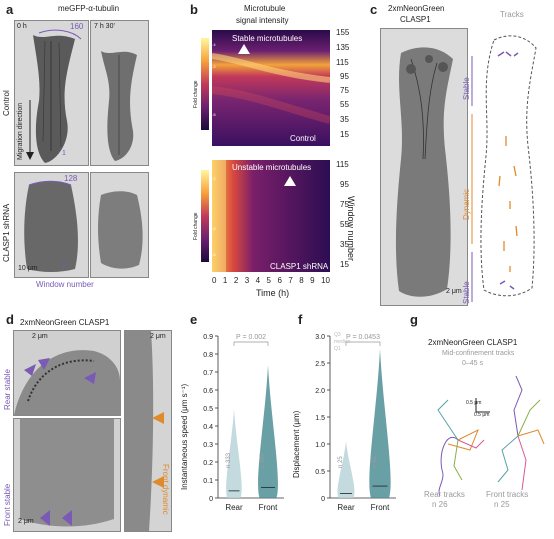  Describe the element at coordinates (320, 337) in the screenshot. I see `y-tick-label: 3.0` at that location.